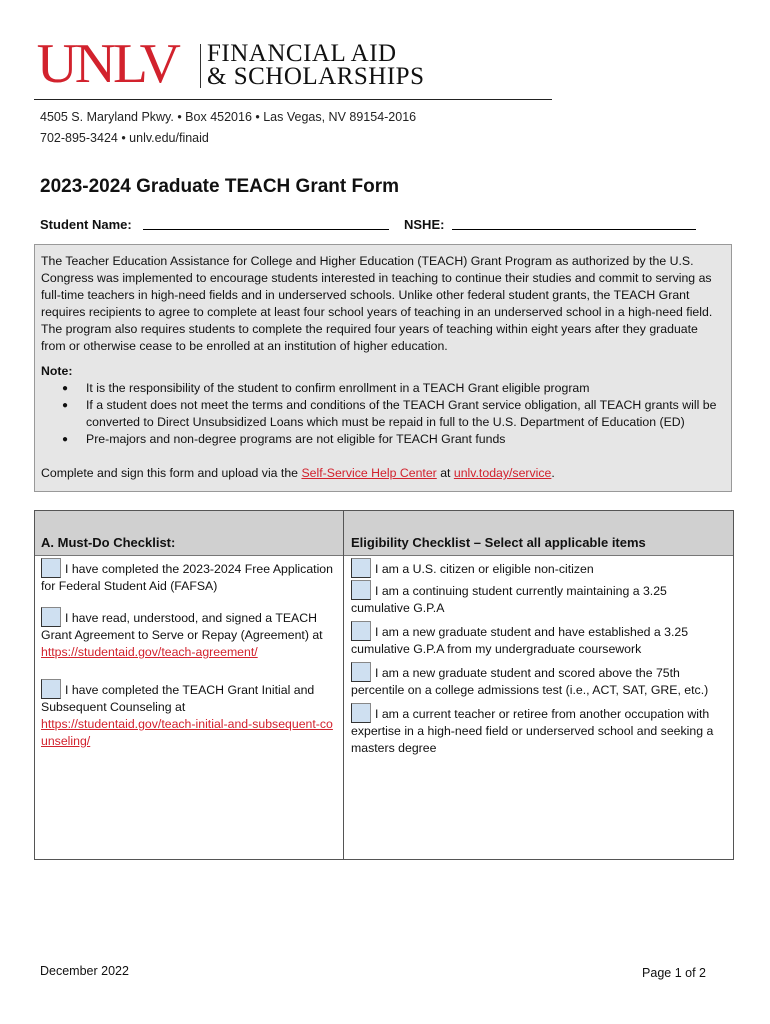 This screenshot has width=770, height=1024. Describe the element at coordinates (84, 971) in the screenshot. I see `footer-date: December 2022` at that location.